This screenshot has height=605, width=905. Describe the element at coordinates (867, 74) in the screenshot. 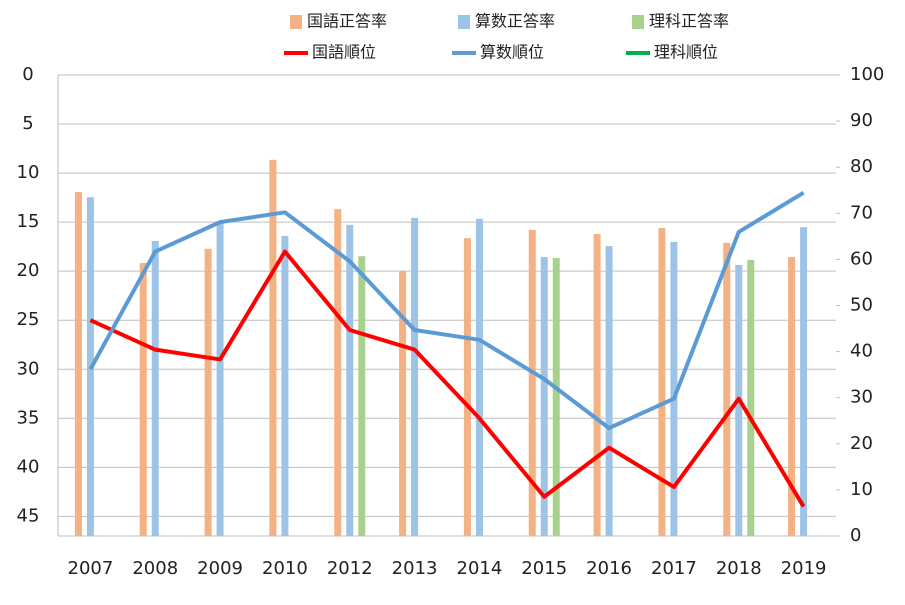

I see `y2-tick-label: 100` at that location.